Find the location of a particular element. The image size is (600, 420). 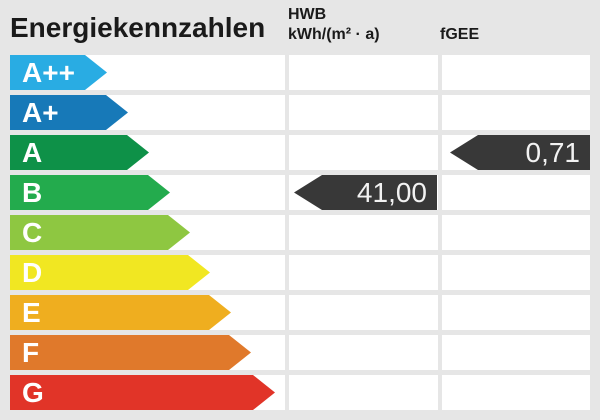

scale-row-f: F is located at coordinates (300, 352).